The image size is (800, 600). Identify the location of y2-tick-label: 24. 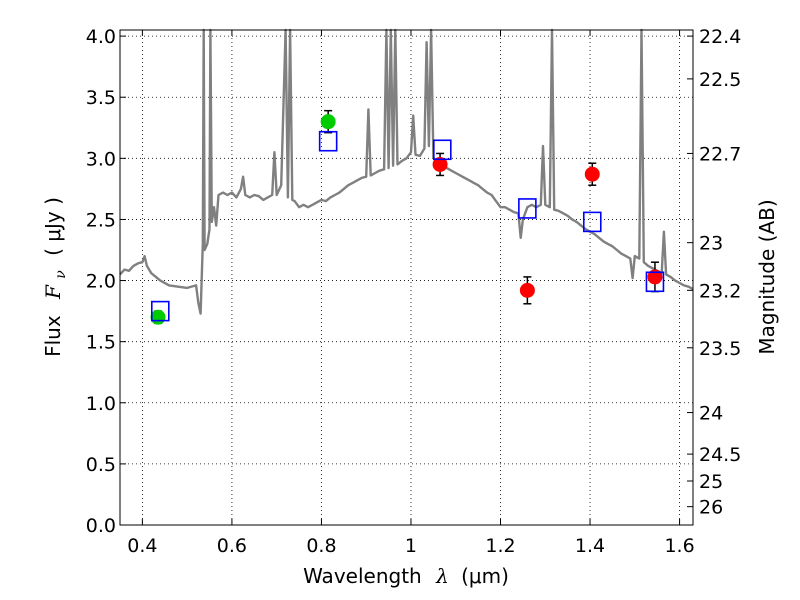
(711, 414).